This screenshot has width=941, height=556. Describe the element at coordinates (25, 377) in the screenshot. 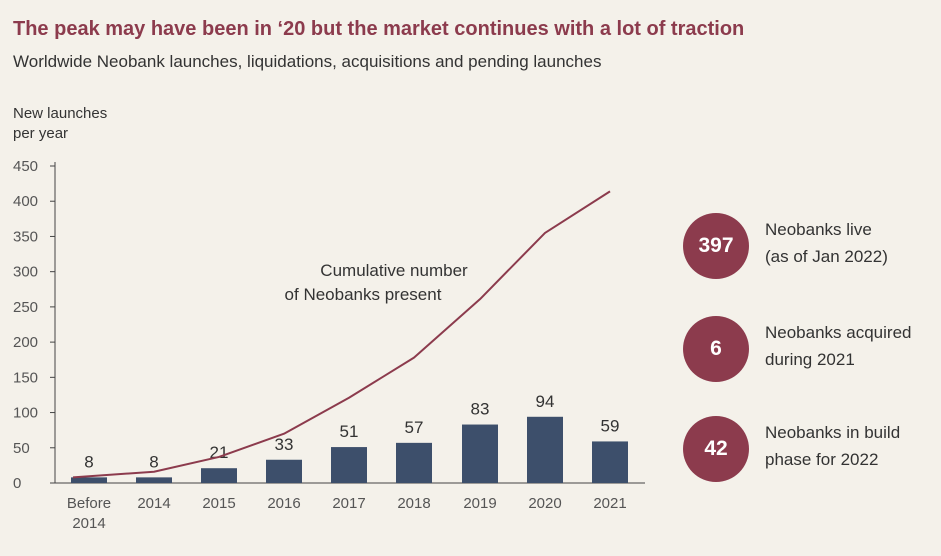

I see `y-tick-label-150: 150` at that location.